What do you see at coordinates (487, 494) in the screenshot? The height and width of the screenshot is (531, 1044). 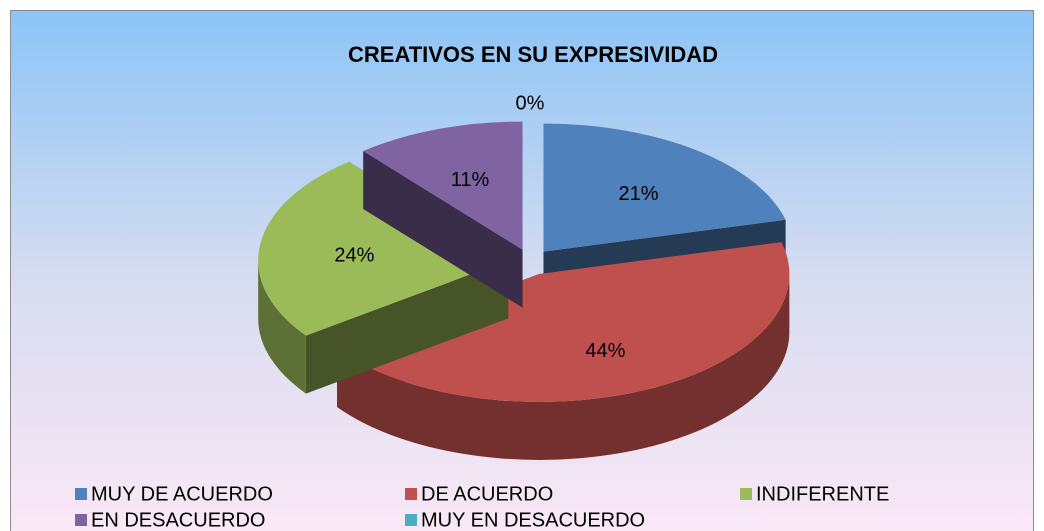 I see `legend-label: DE ACUERDO` at bounding box center [487, 494].